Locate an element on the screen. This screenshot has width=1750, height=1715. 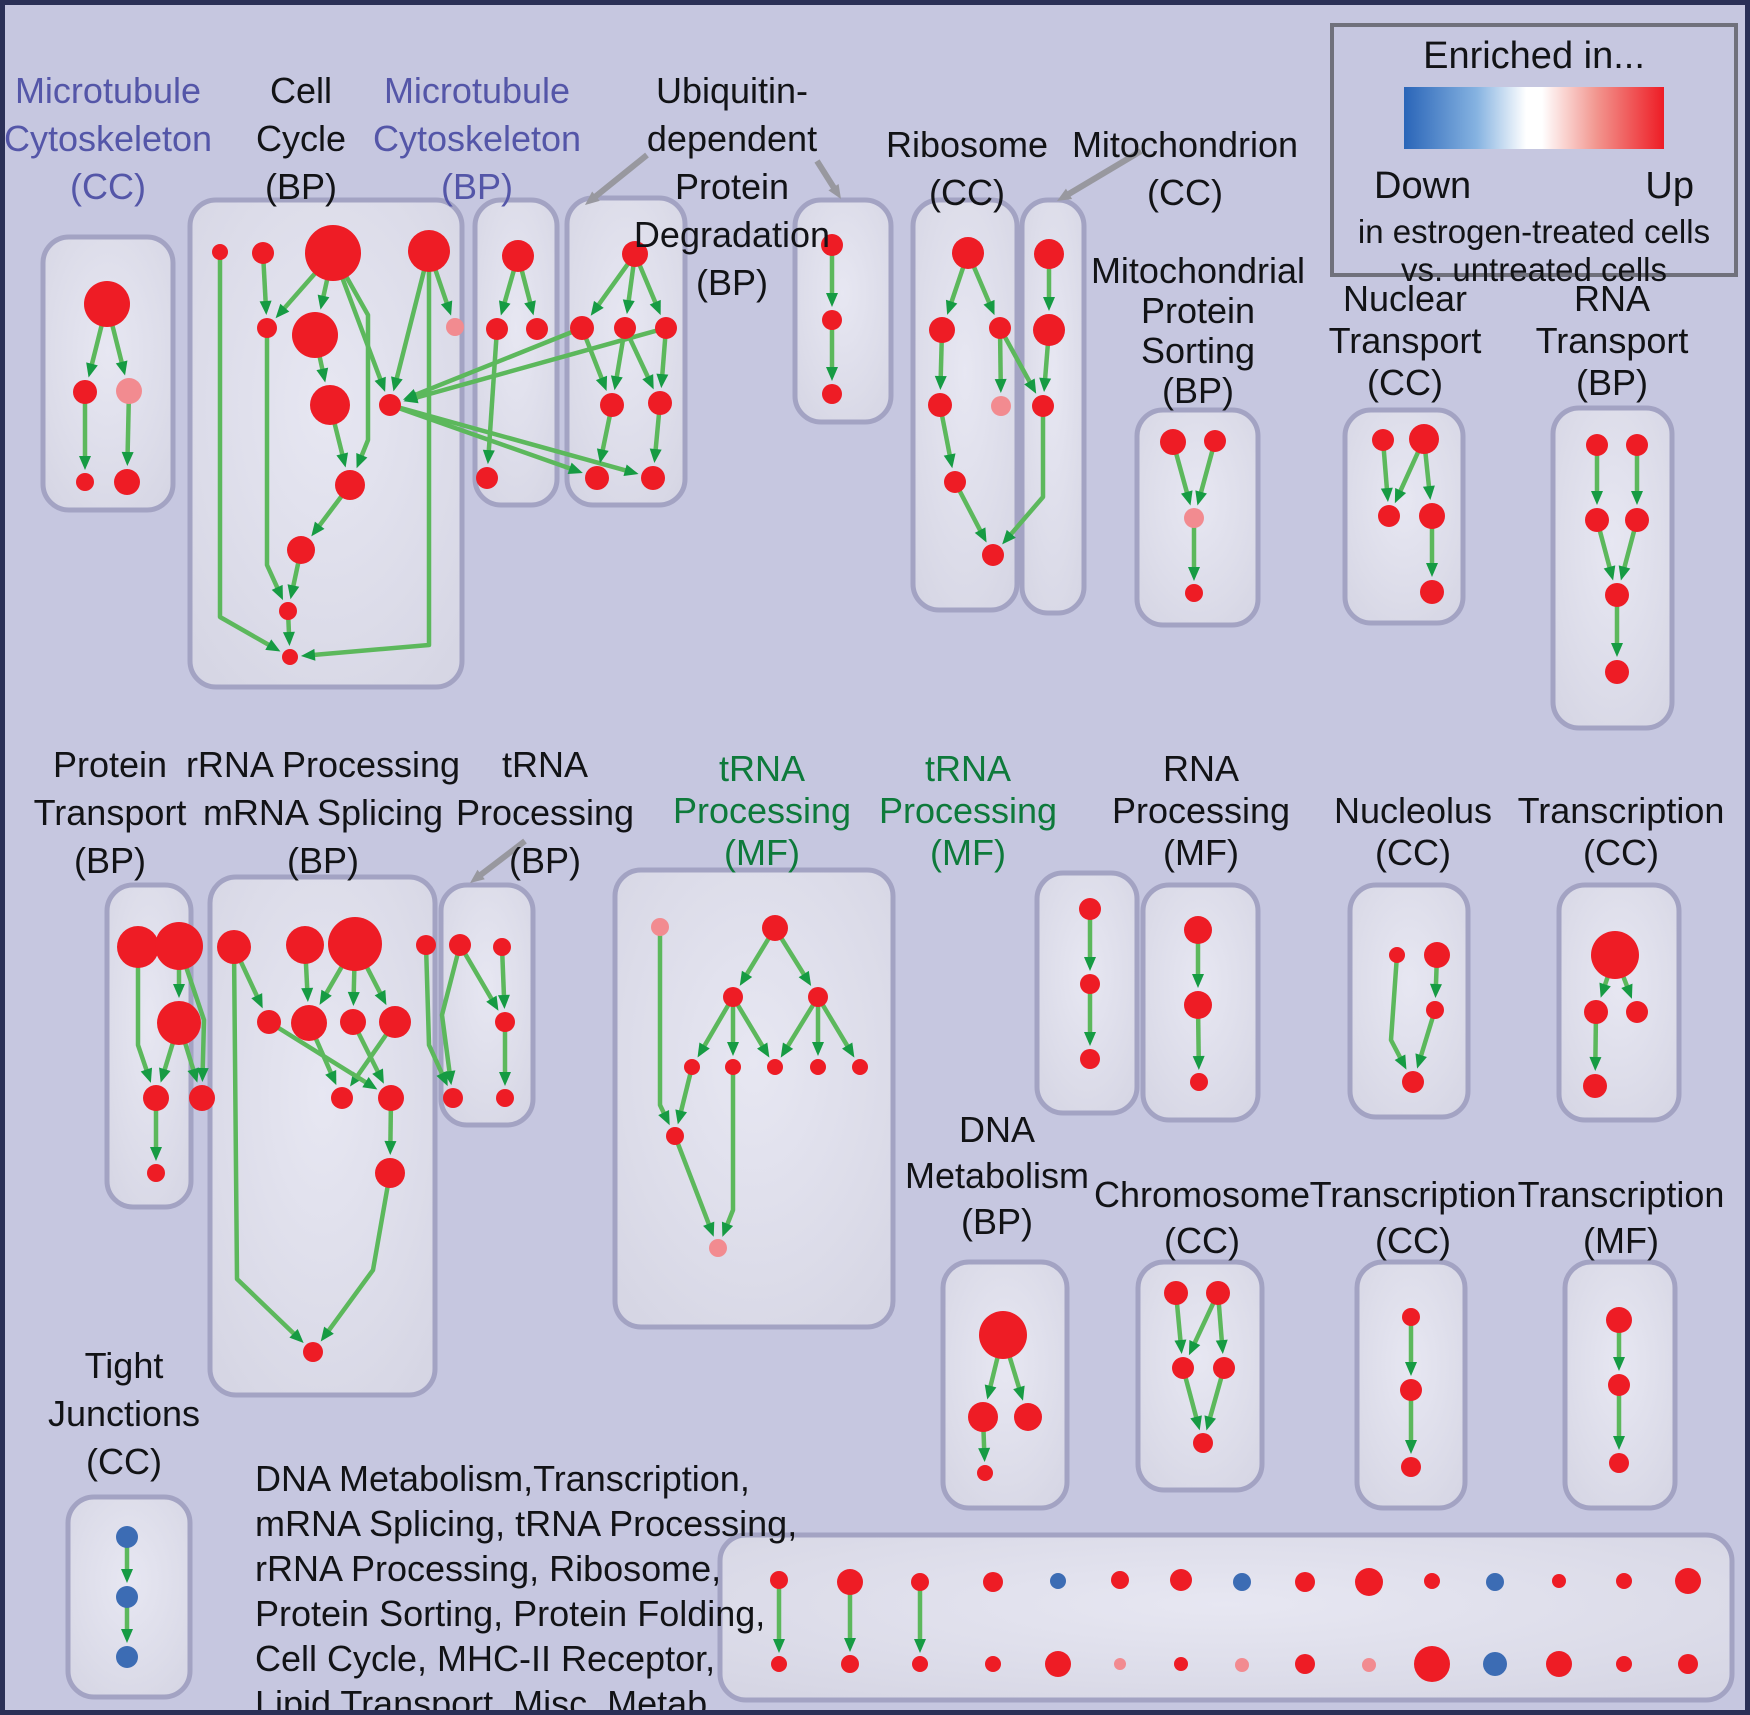
go-term-node-x3 is located at coordinates (1199, 1082).